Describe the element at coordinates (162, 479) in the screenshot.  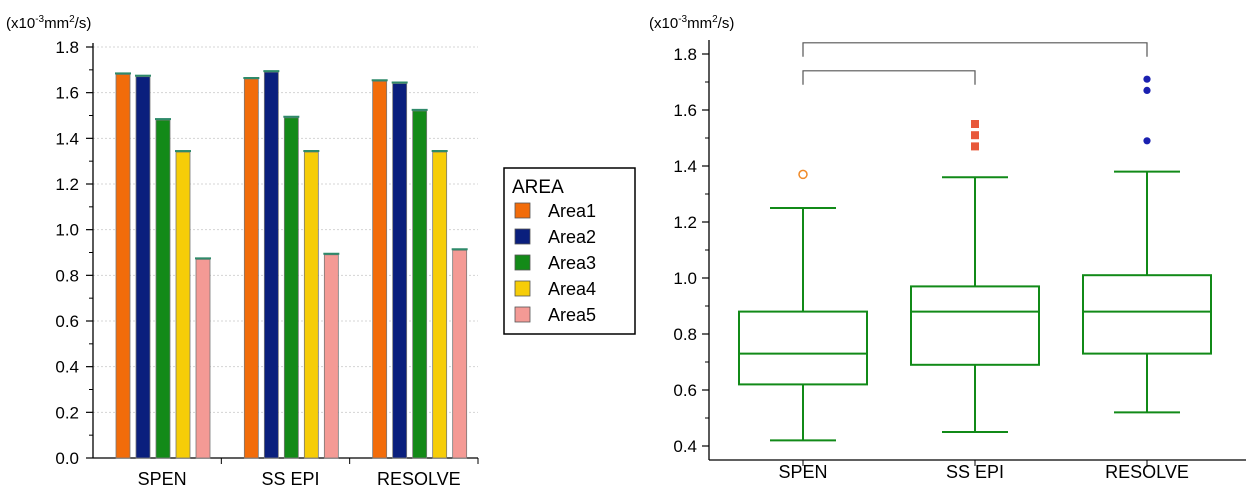
I see `bar-x-tick-label: SPEN` at that location.